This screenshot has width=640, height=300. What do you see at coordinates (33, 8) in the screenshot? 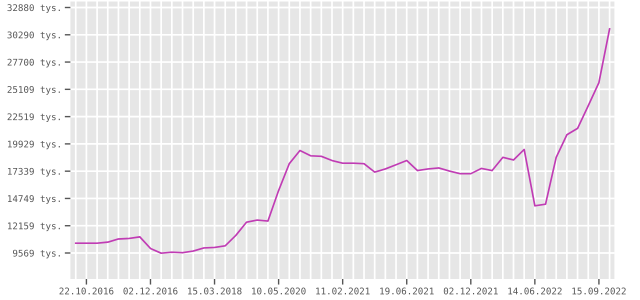
I see `y-tick-label: 32880 tys.` at bounding box center [33, 8].